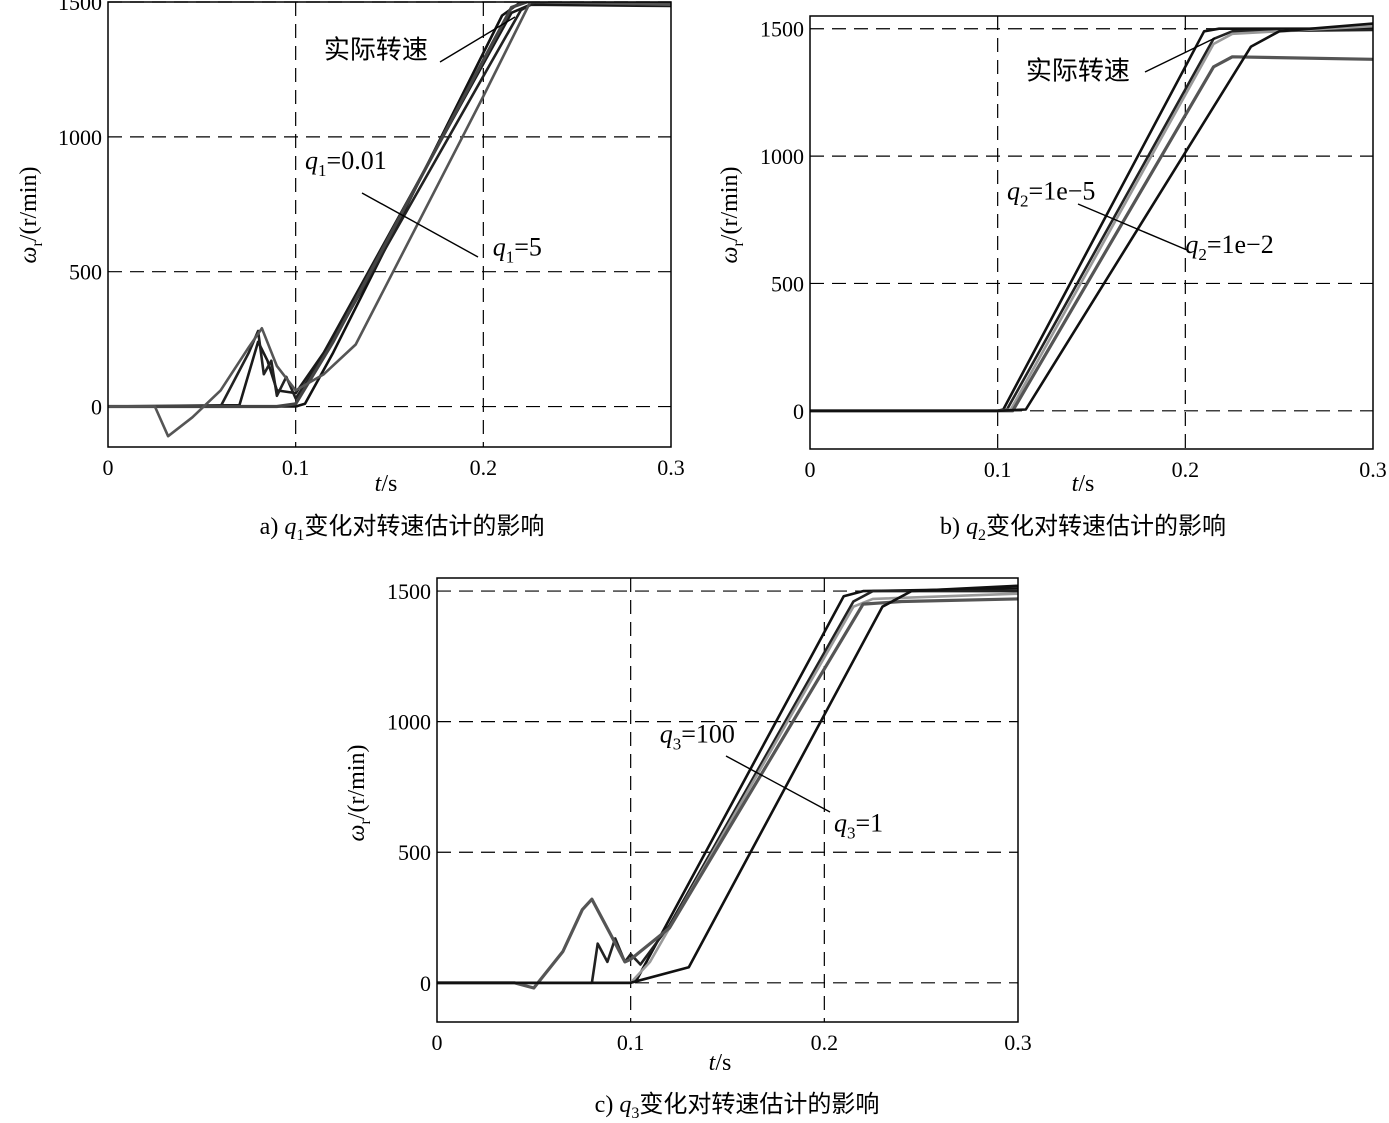 This screenshot has width=1389, height=1123. I want to click on annotation-text: =5, so click(528, 247).